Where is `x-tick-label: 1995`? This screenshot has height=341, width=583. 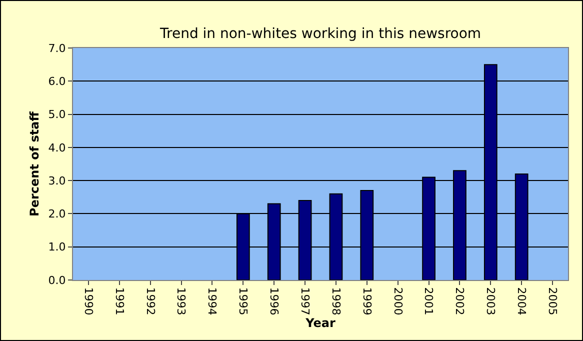 x-tick-label: 1995 is located at coordinates (243, 301).